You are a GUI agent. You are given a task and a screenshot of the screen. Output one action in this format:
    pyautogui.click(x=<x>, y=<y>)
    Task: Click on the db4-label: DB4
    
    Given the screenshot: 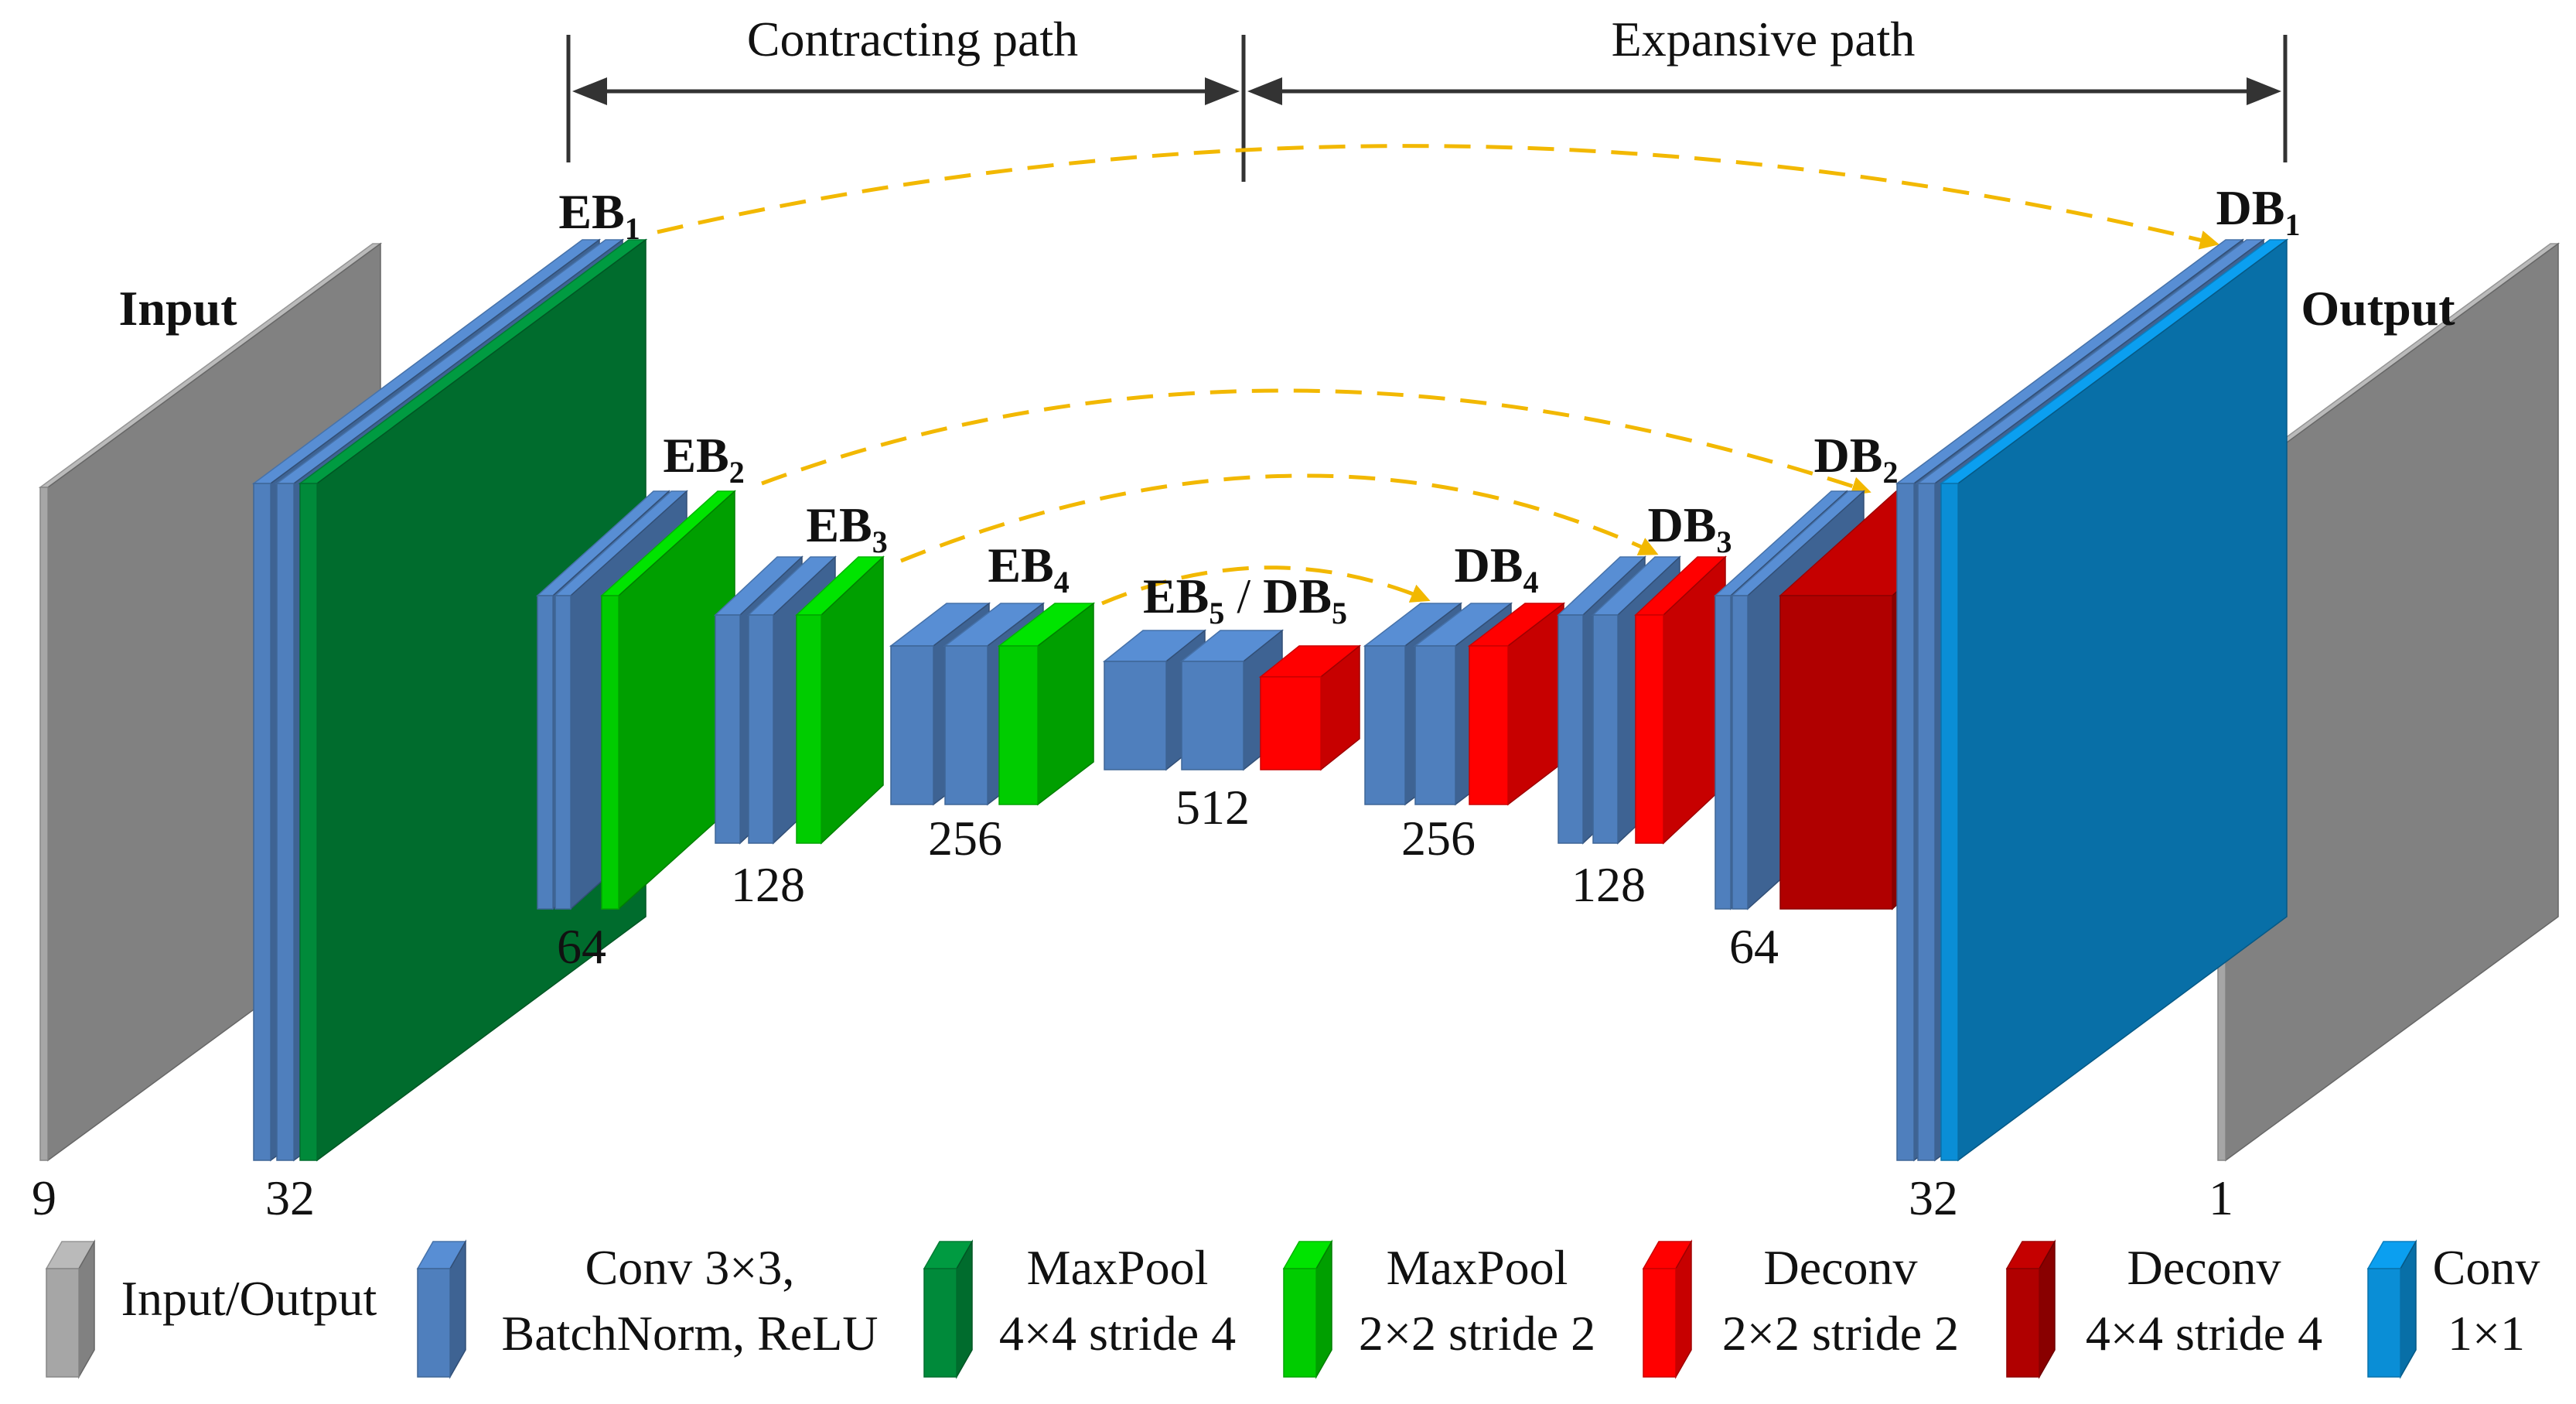 What is the action you would take?
    pyautogui.click(x=1497, y=569)
    